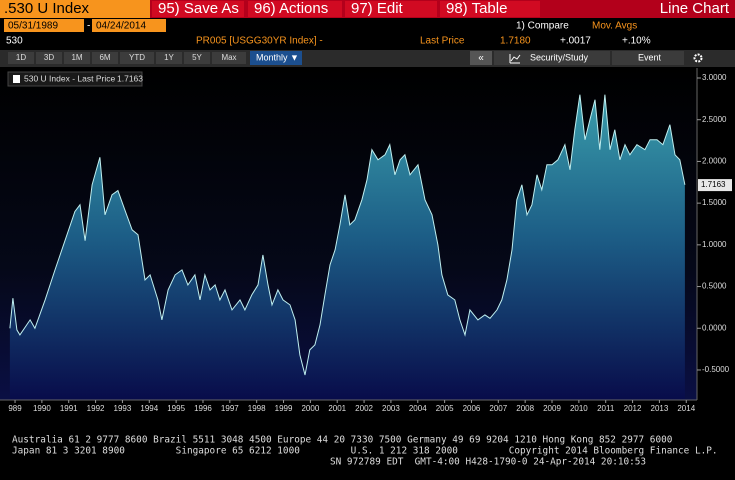  Describe the element at coordinates (716, 369) in the screenshot. I see `y-tick-label: -0.5000` at that location.